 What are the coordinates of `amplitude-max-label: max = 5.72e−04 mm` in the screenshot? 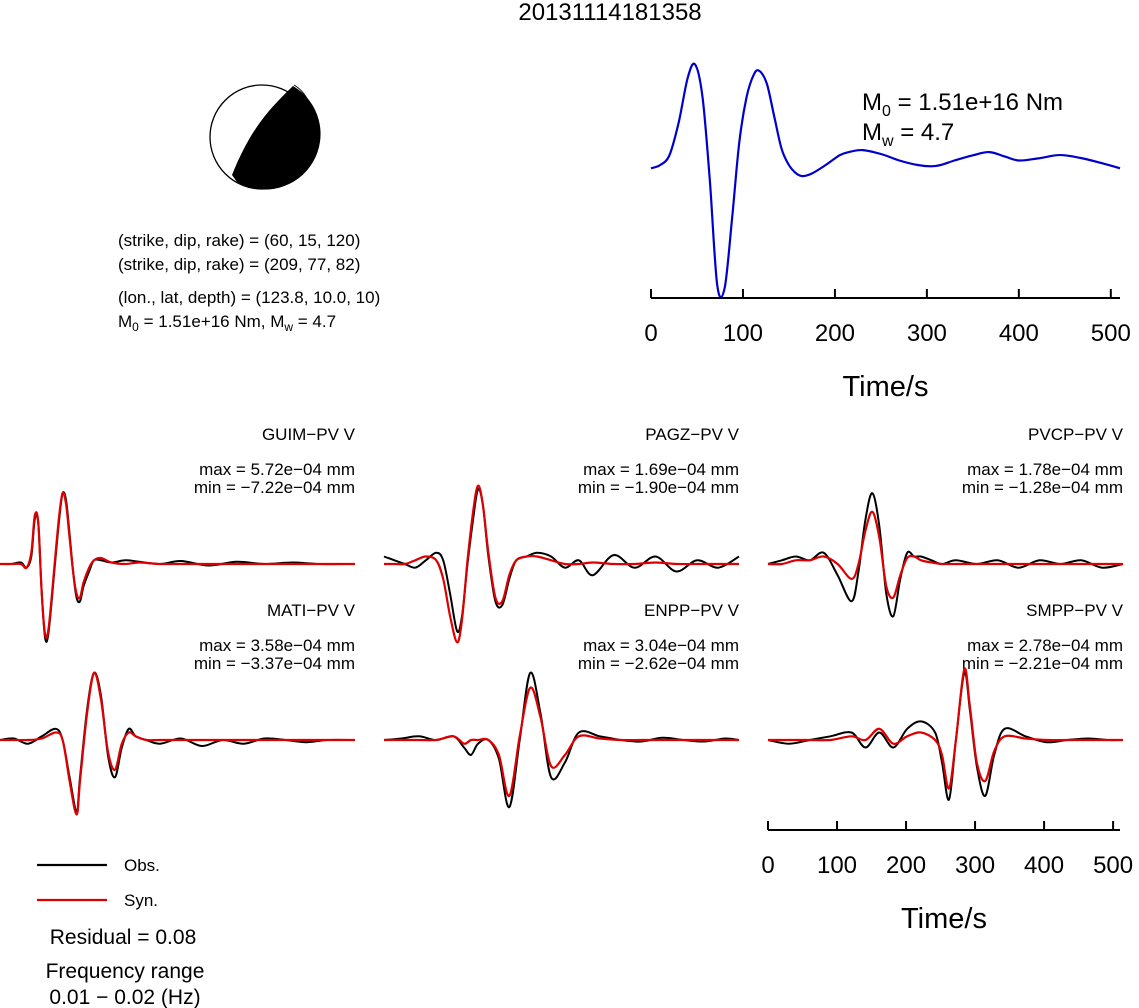 It's located at (277, 469).